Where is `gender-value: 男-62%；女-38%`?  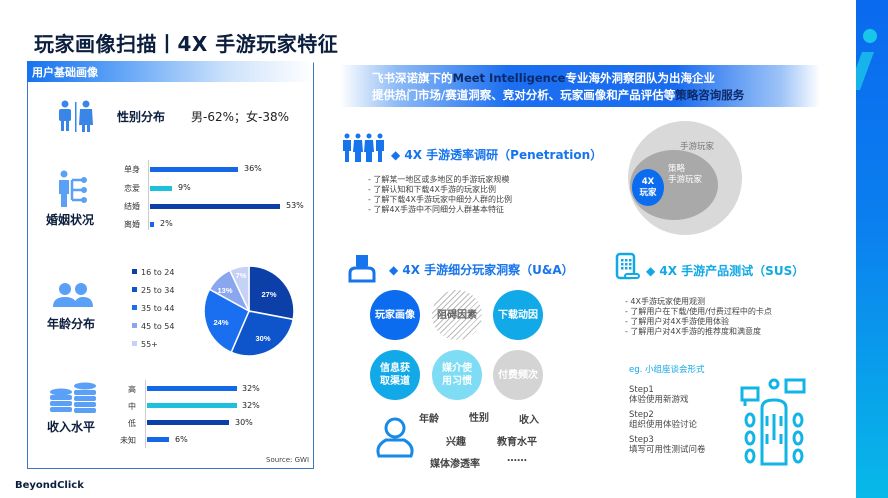 gender-value: 男-62%；女-38% is located at coordinates (240, 117).